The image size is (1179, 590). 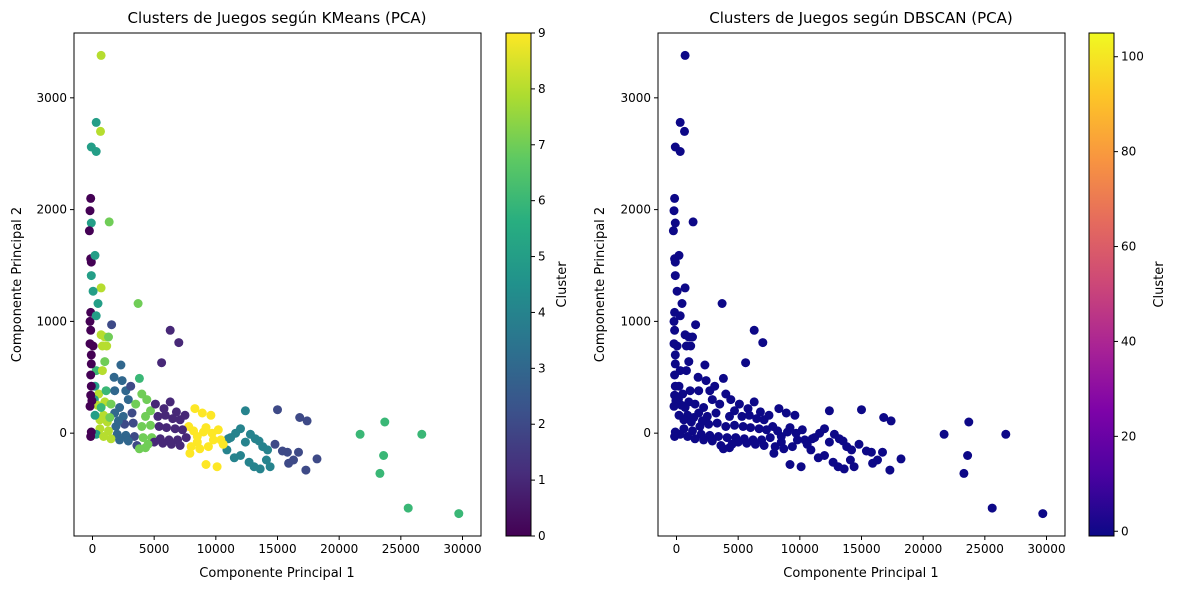 What do you see at coordinates (1046, 549) in the screenshot?
I see `x-tick-label: 30000` at bounding box center [1046, 549].